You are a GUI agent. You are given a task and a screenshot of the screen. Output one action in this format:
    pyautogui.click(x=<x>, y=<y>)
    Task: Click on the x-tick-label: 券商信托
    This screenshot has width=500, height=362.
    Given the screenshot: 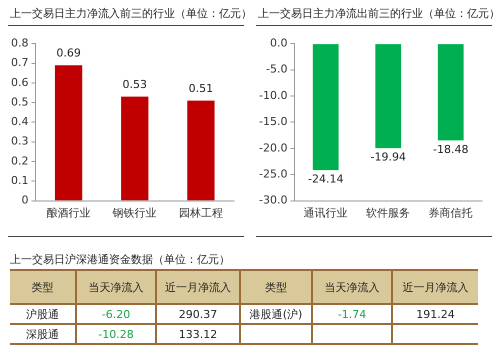 What is the action you would take?
    pyautogui.click(x=450, y=213)
    